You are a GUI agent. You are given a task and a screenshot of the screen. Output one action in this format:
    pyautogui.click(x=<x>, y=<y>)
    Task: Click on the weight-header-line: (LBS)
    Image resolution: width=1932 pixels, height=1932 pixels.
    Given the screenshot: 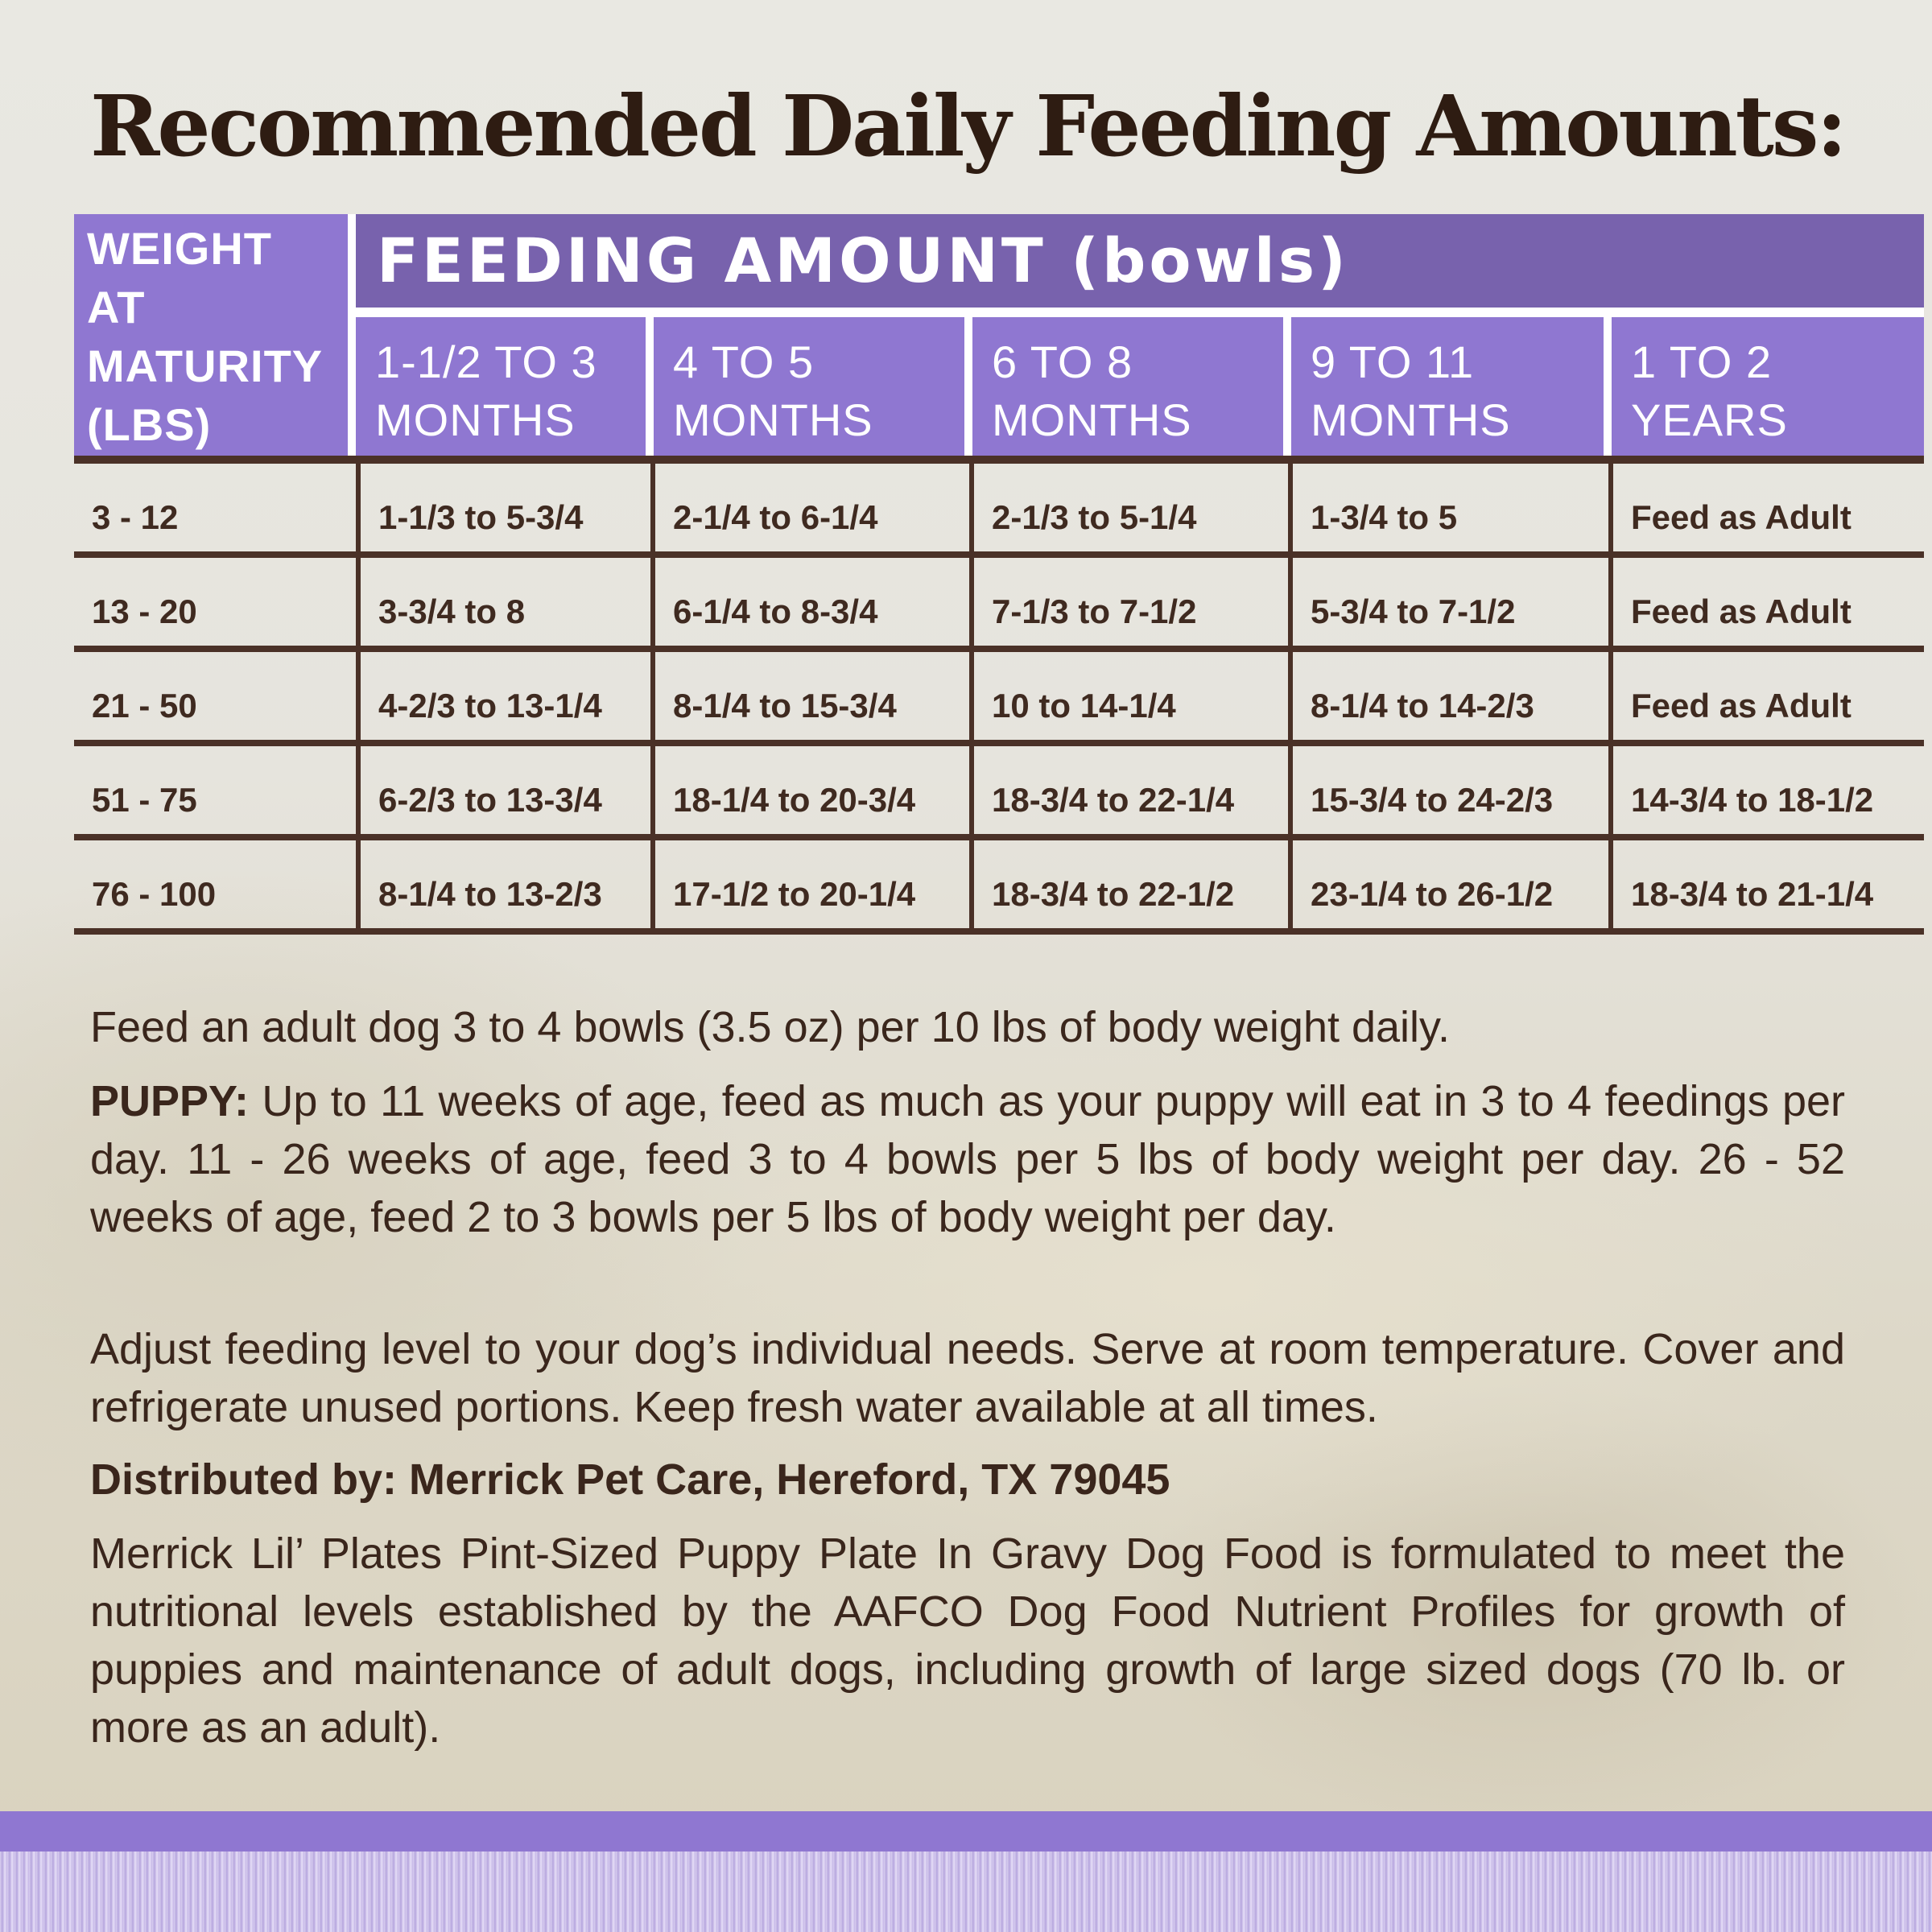 What is the action you would take?
    pyautogui.click(x=149, y=424)
    